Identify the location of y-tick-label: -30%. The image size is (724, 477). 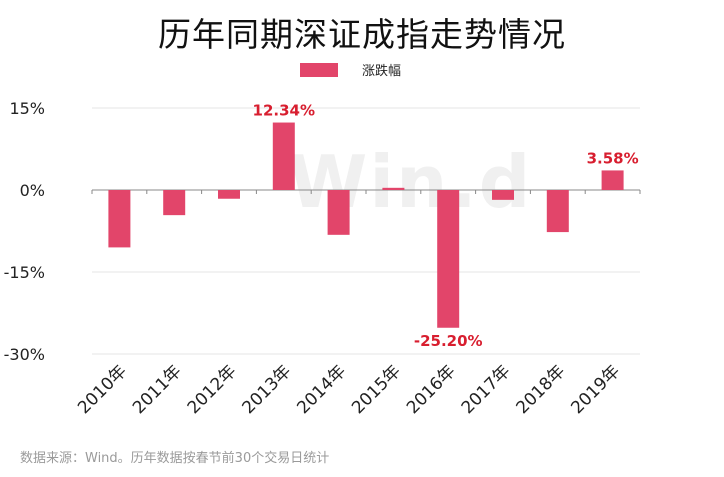
(24, 354).